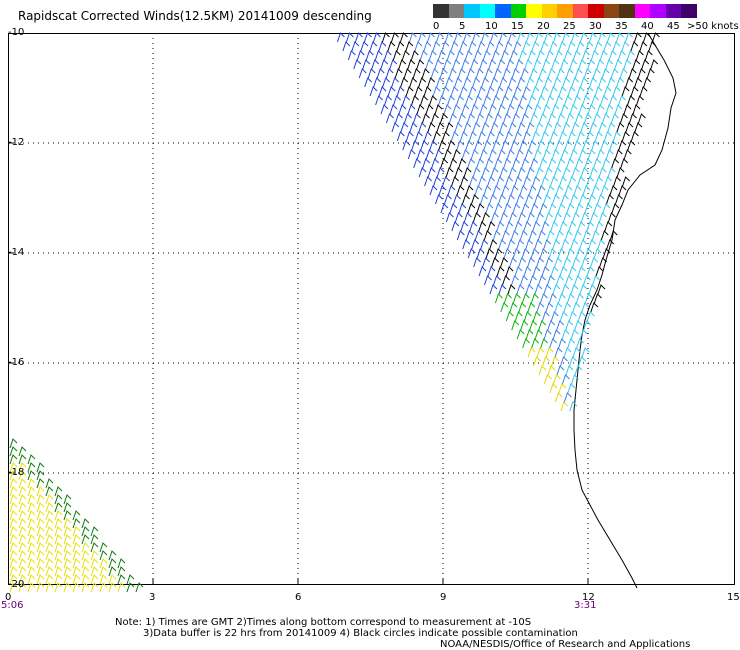  I want to click on legend-label: 25, so click(569, 26).